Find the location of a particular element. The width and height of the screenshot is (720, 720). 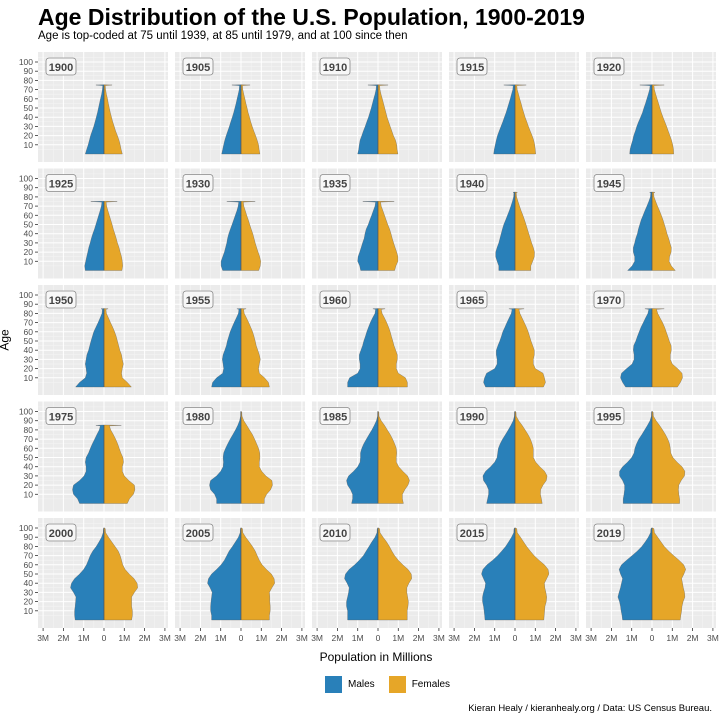

males-area-1995 is located at coordinates (636, 457).